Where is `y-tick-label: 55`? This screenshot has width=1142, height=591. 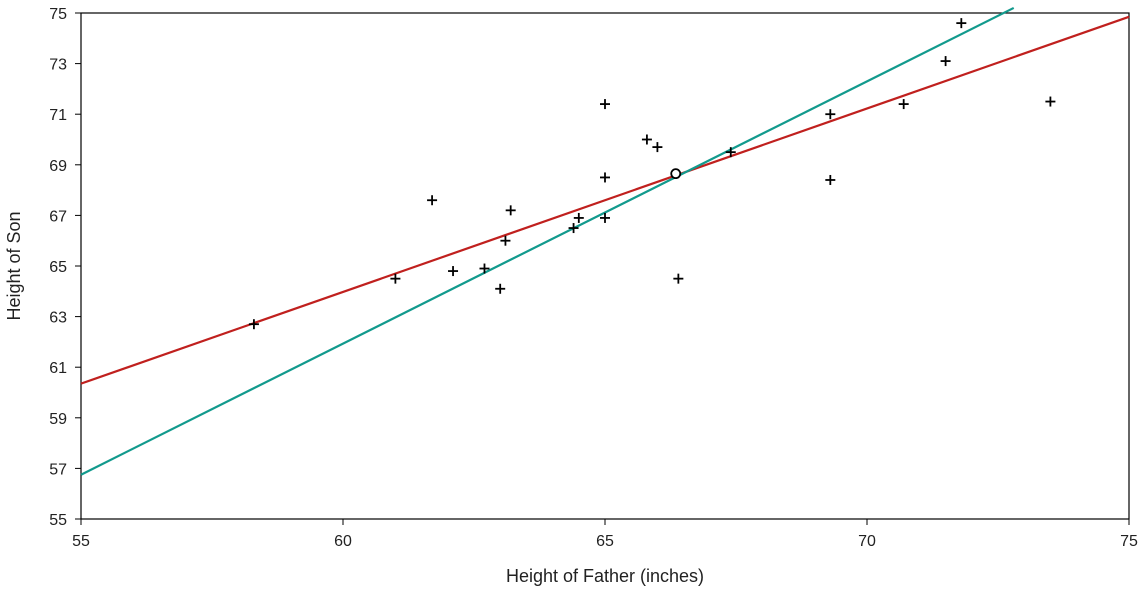 y-tick-label: 55 is located at coordinates (58, 520).